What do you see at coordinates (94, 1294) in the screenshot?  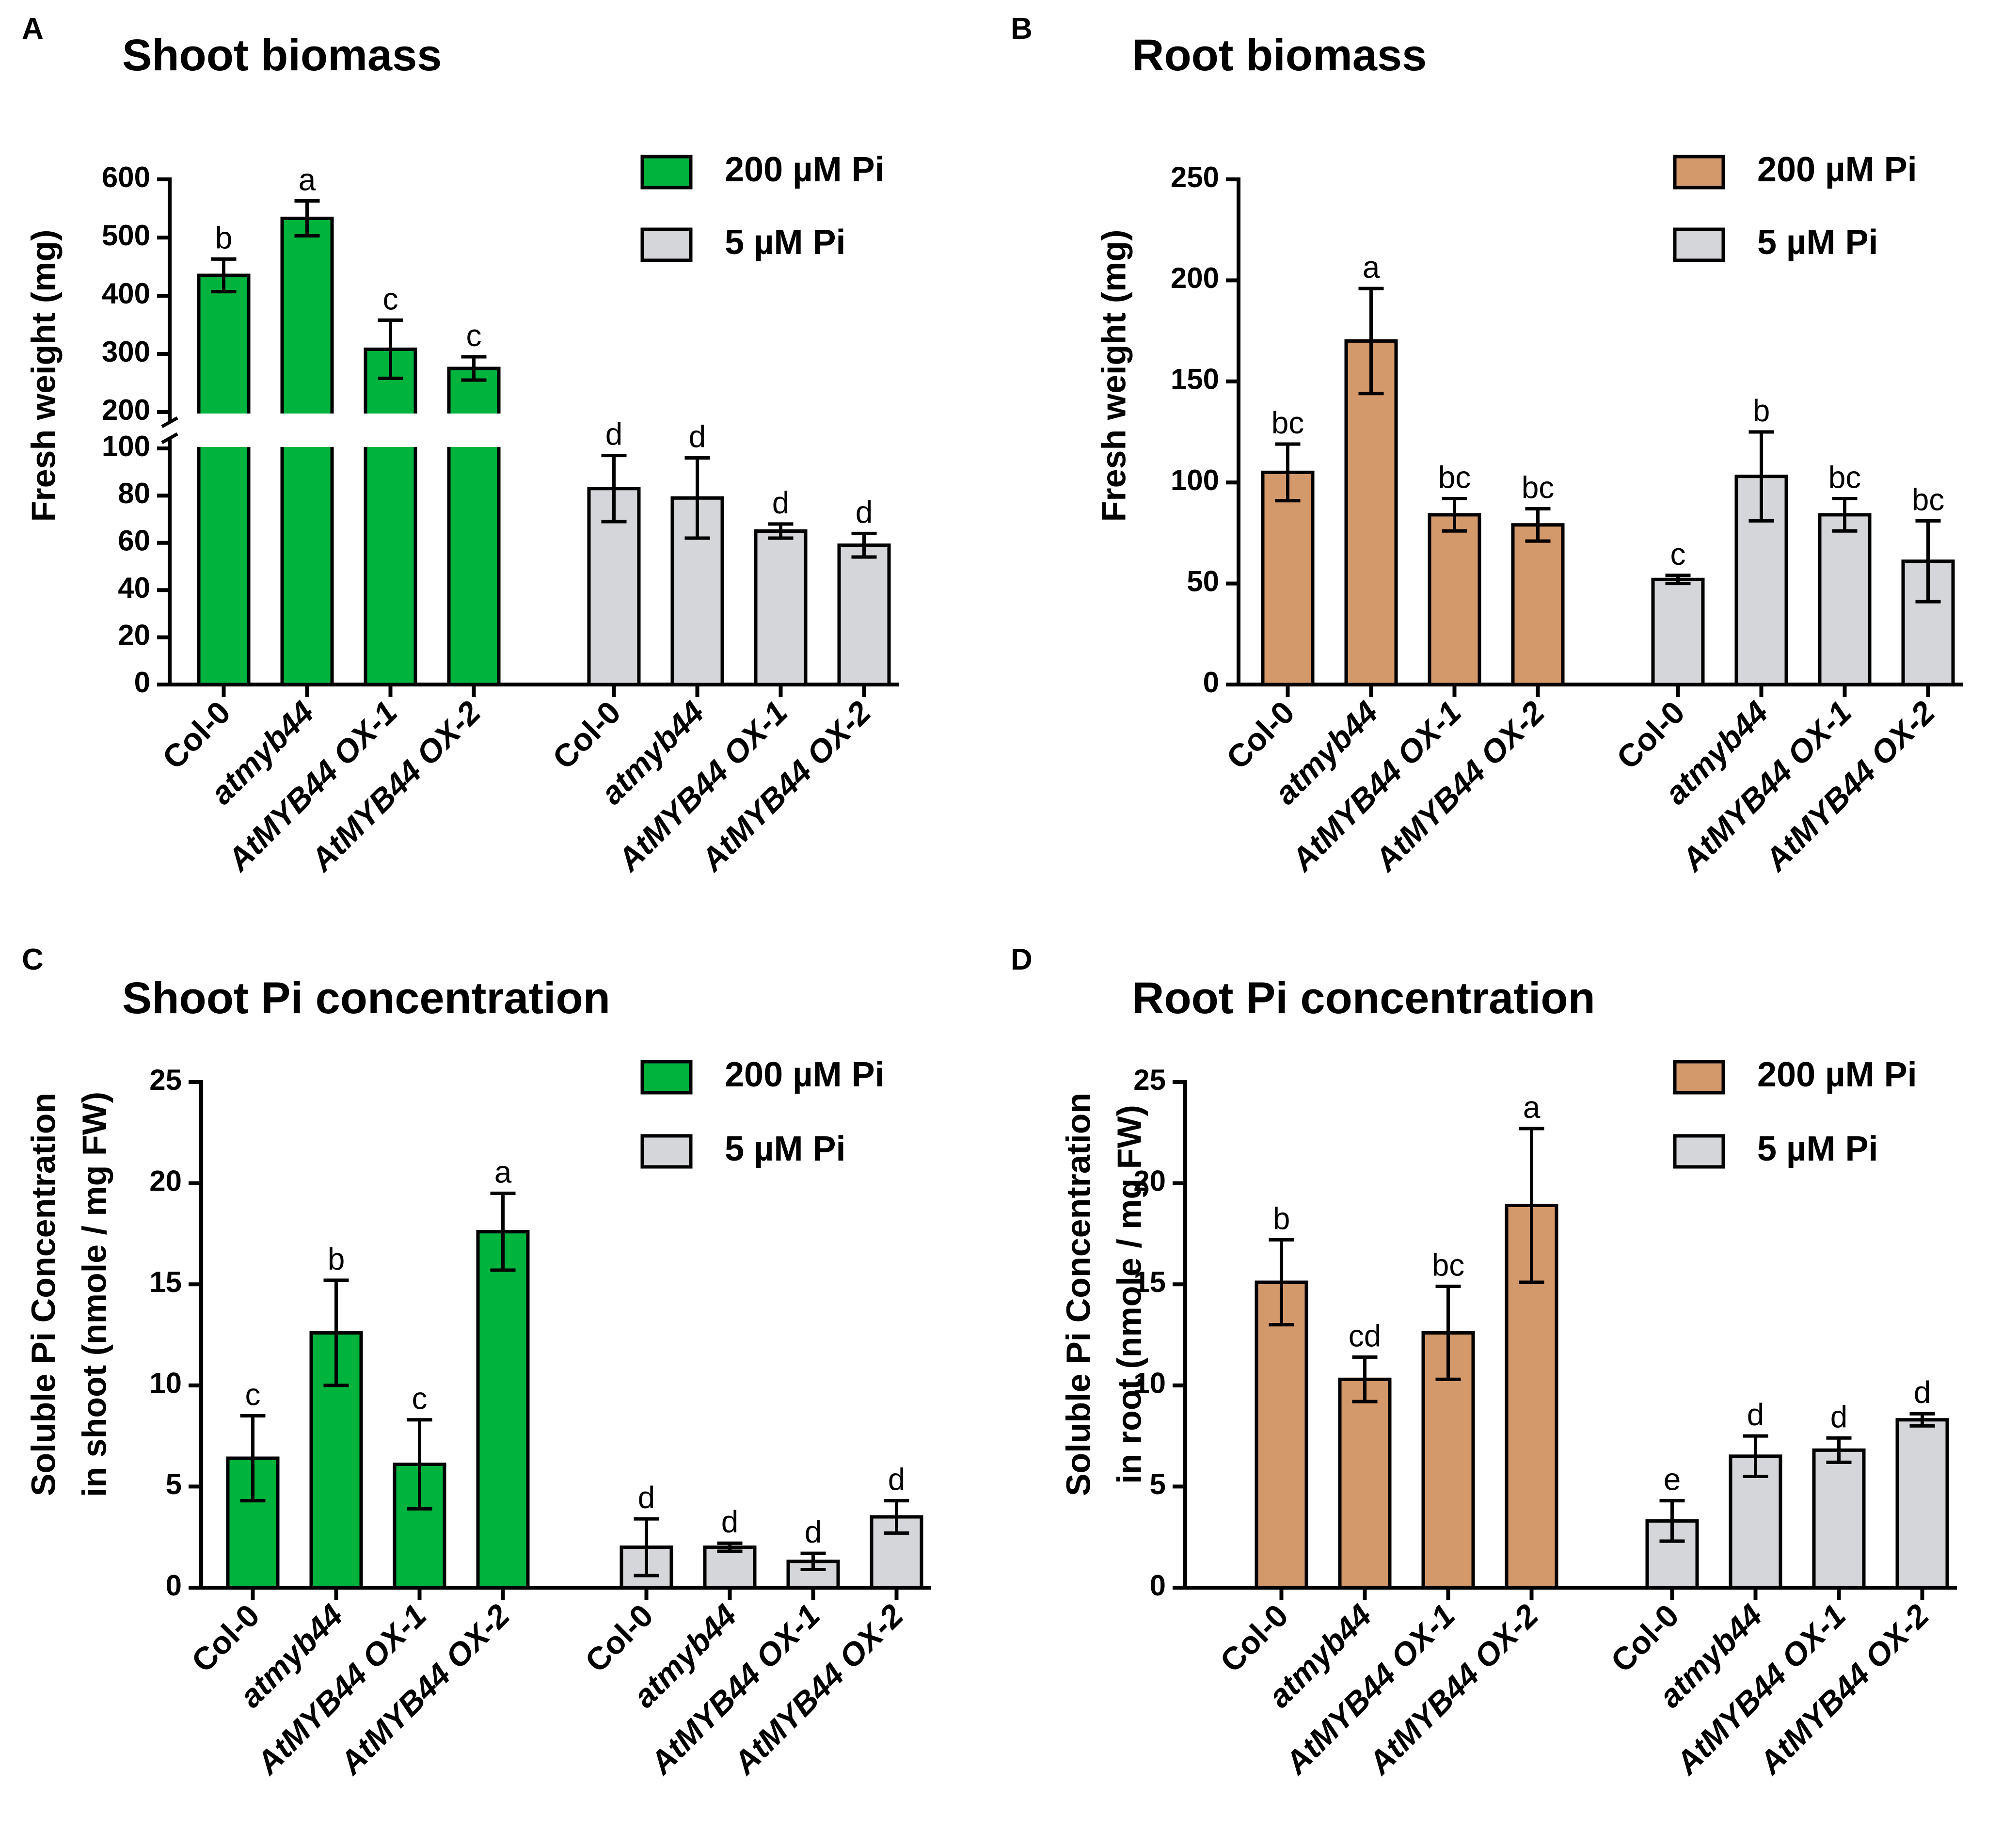 I see `y-axis-title: in shoot (nmole / mg FW)` at bounding box center [94, 1294].